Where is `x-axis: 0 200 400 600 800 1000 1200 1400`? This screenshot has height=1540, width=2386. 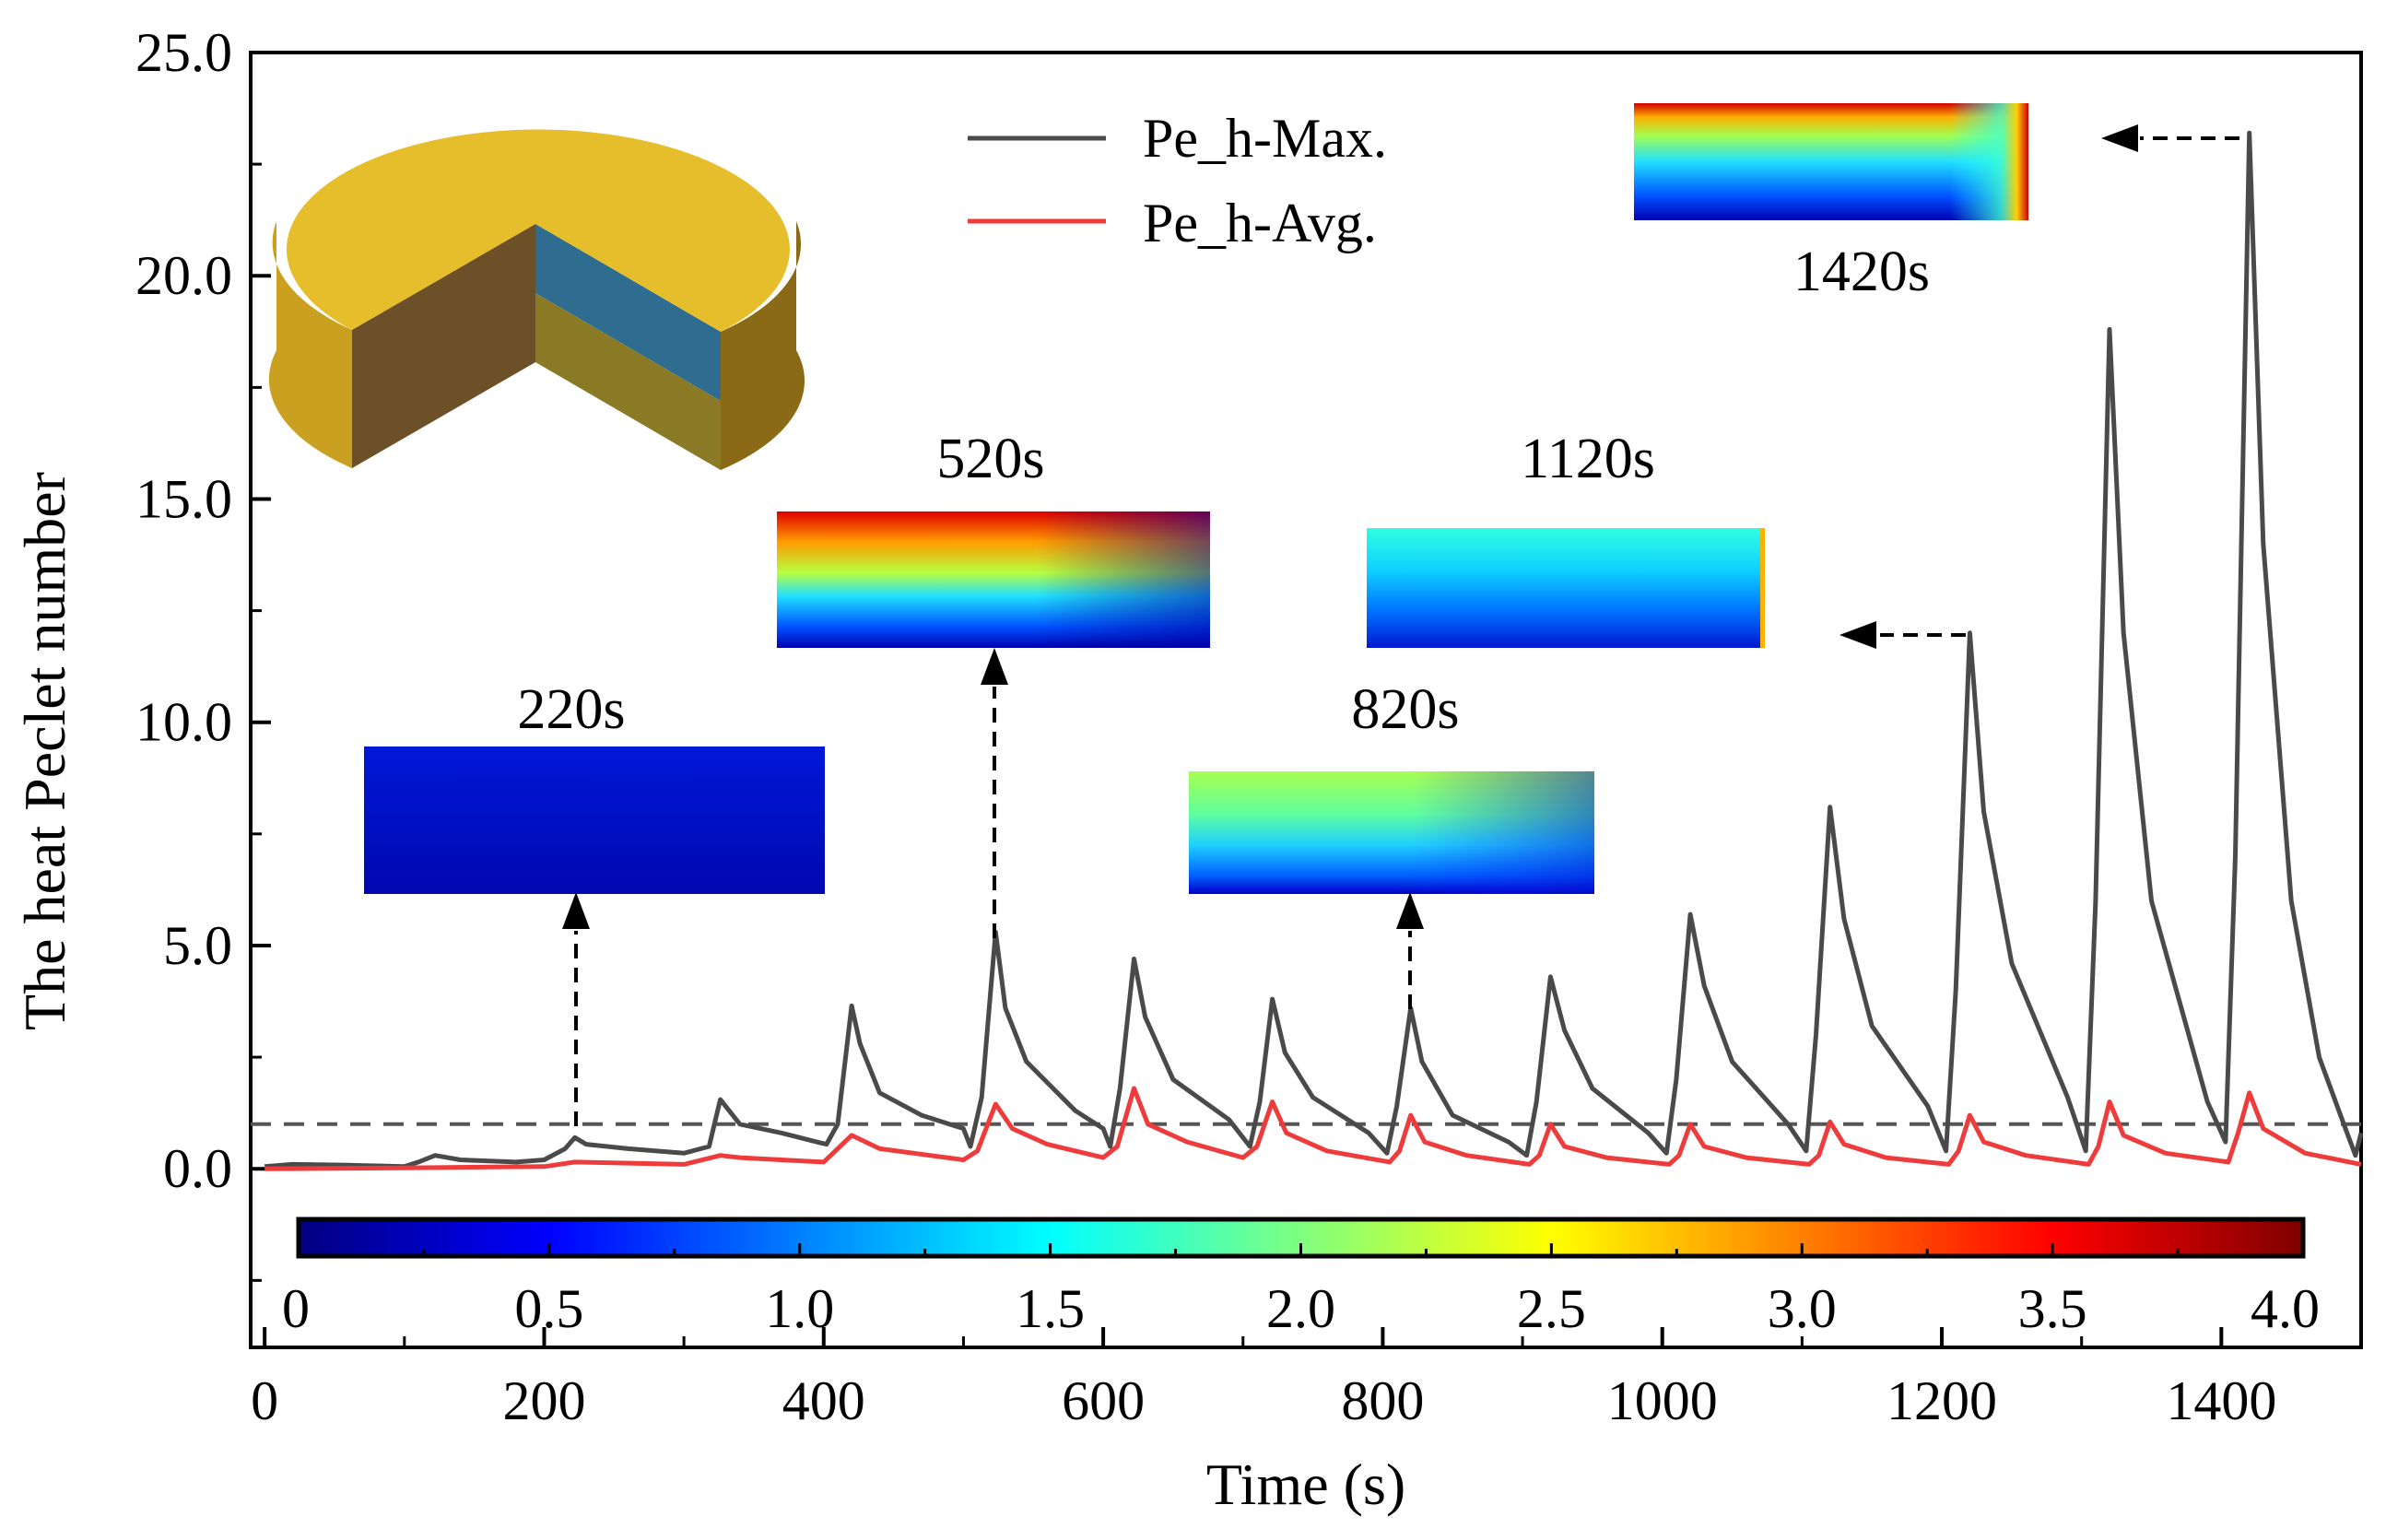 x-axis: 0 200 400 600 800 1000 1200 1400 is located at coordinates (1307, 1379).